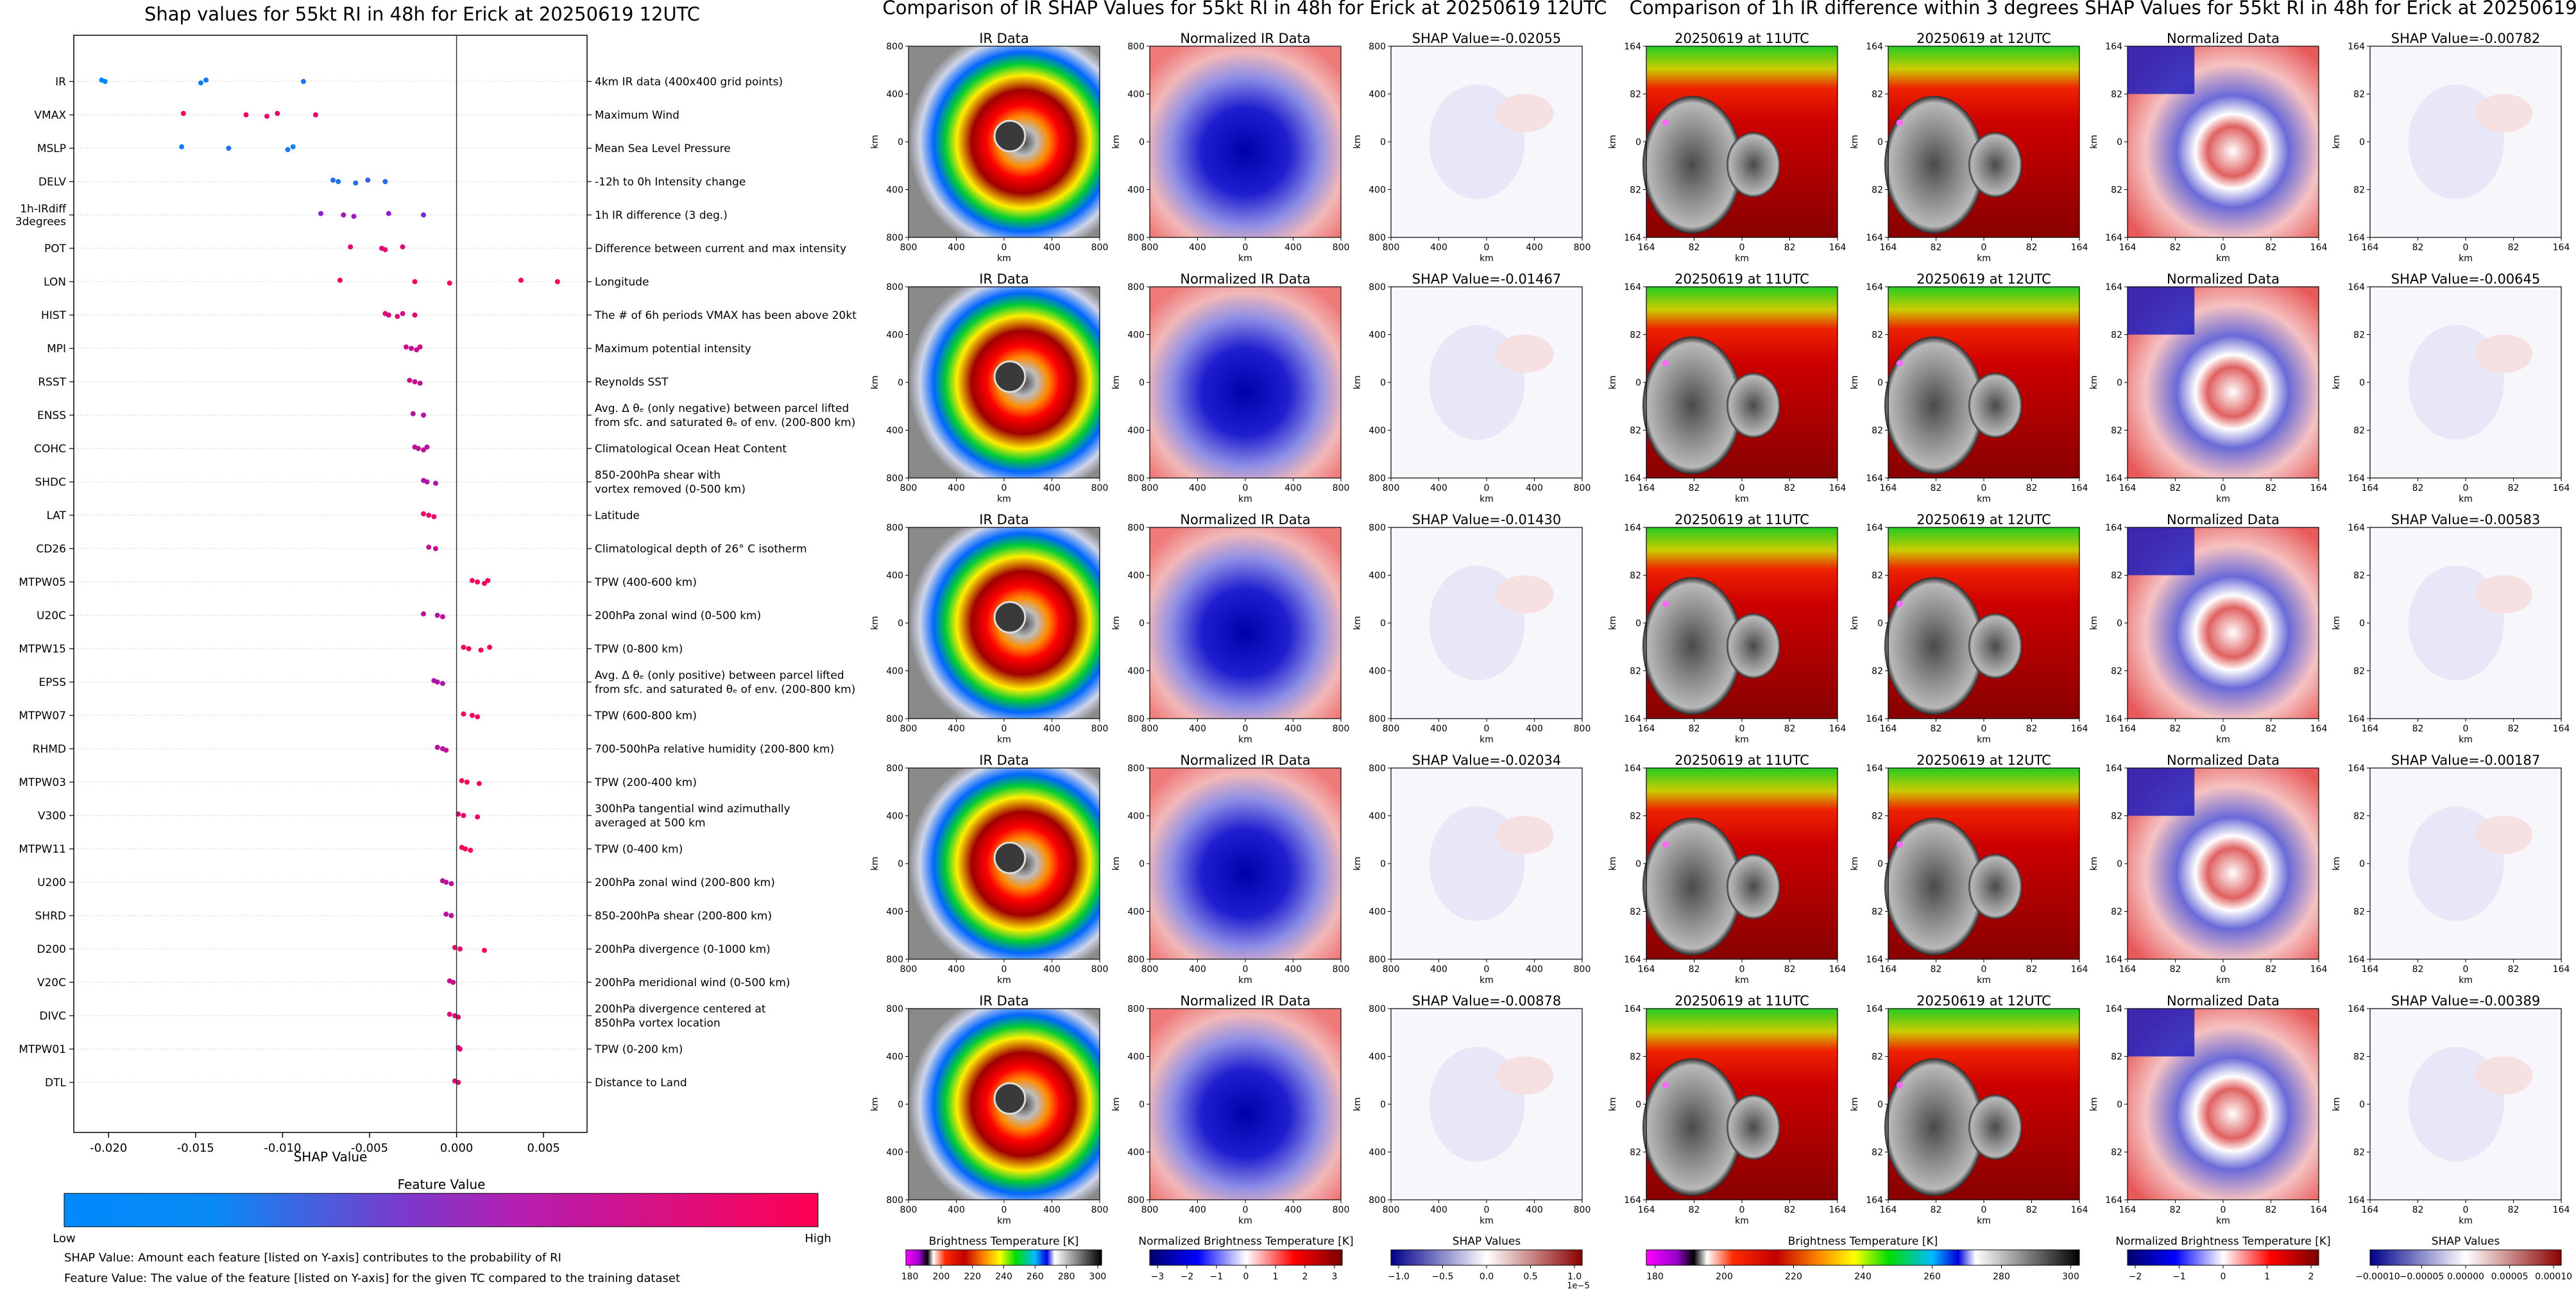  I want to click on feature-name-label: MTPW03, so click(43, 782).